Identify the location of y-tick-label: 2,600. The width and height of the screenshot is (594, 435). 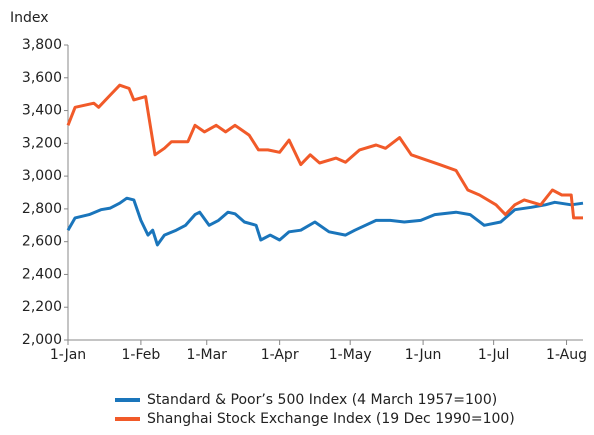
(42, 242).